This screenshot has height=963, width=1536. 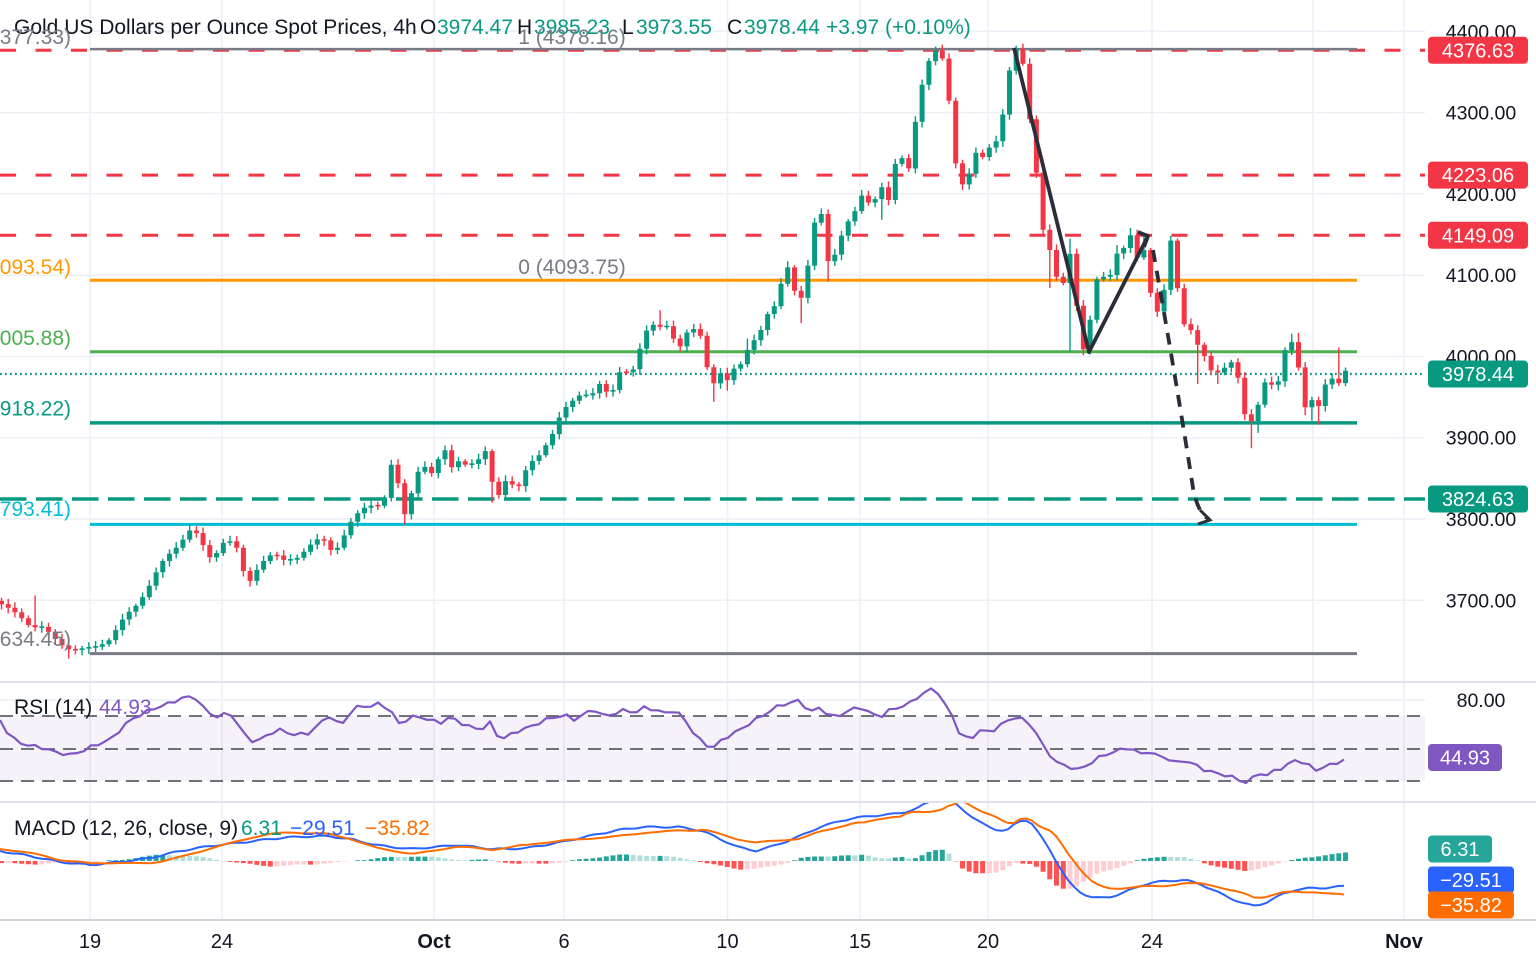 I want to click on svg-text: 1 (4378.16), so click(x=571, y=37).